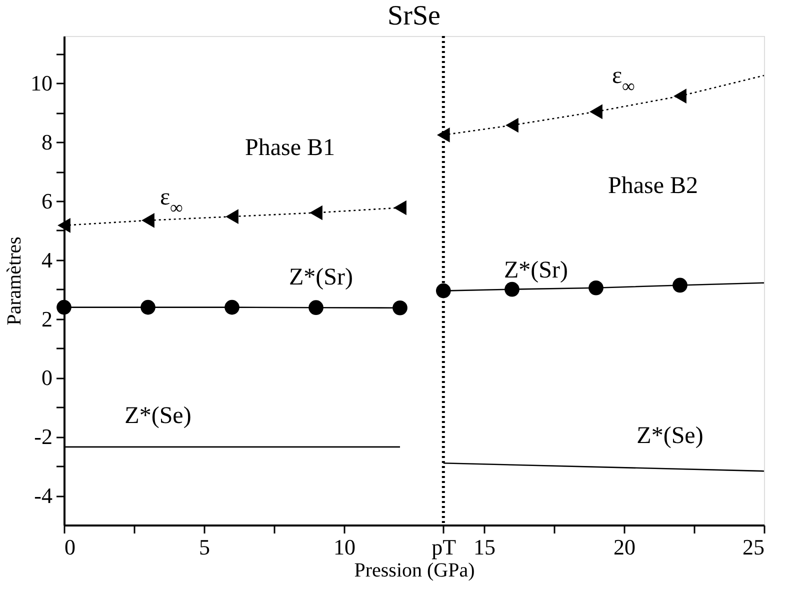 The width and height of the screenshot is (795, 610). What do you see at coordinates (47, 259) in the screenshot?
I see `y-tick-label: 4` at bounding box center [47, 259].